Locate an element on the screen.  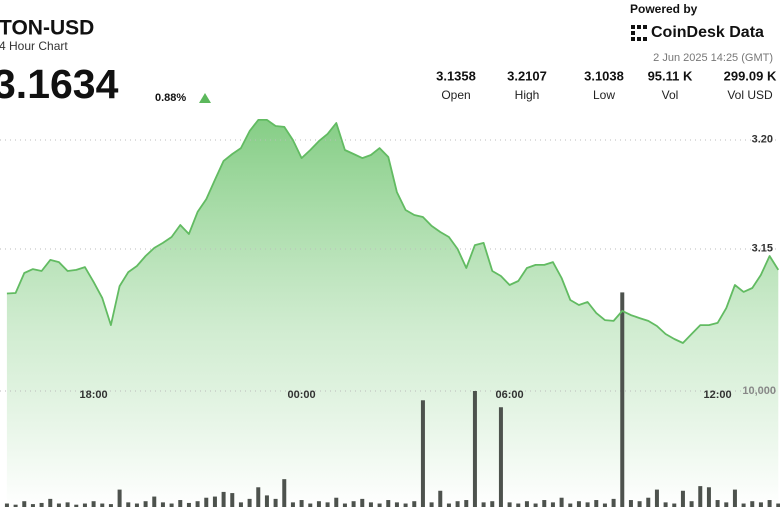
stat-label: Open is located at coordinates (455, 95).